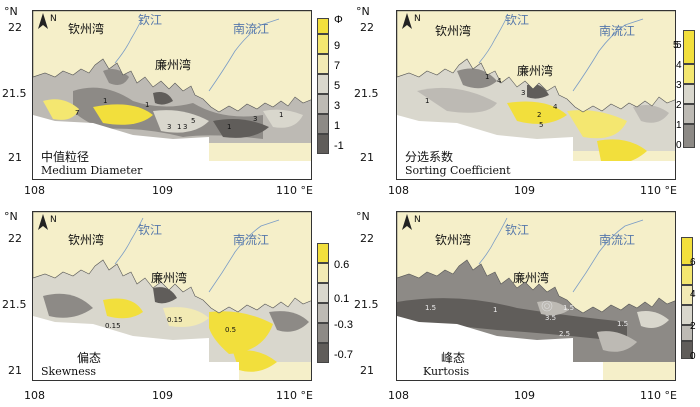  I want to click on legend-tick: 7, so click(337, 66).